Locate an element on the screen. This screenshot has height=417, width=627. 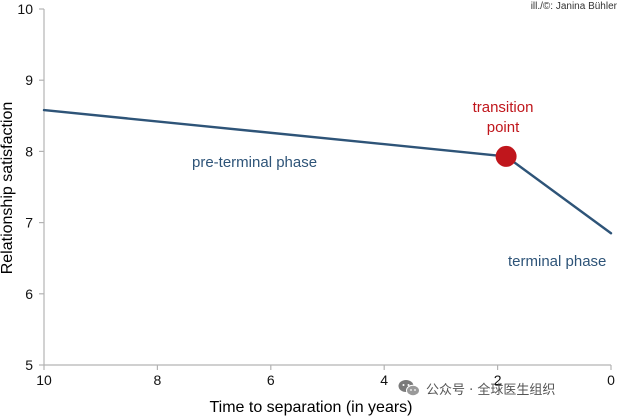
x-tick-labels: 10 8 6 4 2 0 is located at coordinates (325, 376).